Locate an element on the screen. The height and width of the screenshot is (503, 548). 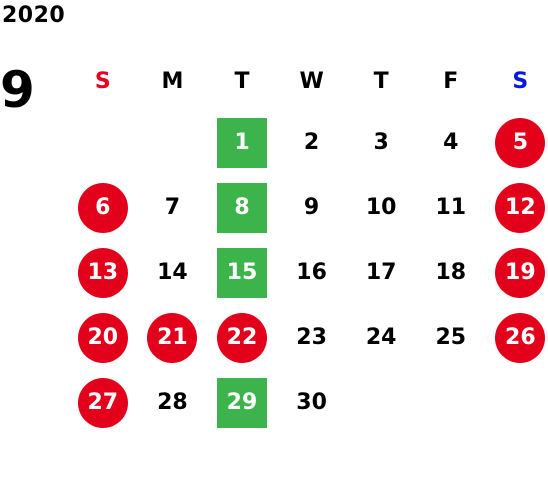
day-cell: 23 is located at coordinates (312, 337).